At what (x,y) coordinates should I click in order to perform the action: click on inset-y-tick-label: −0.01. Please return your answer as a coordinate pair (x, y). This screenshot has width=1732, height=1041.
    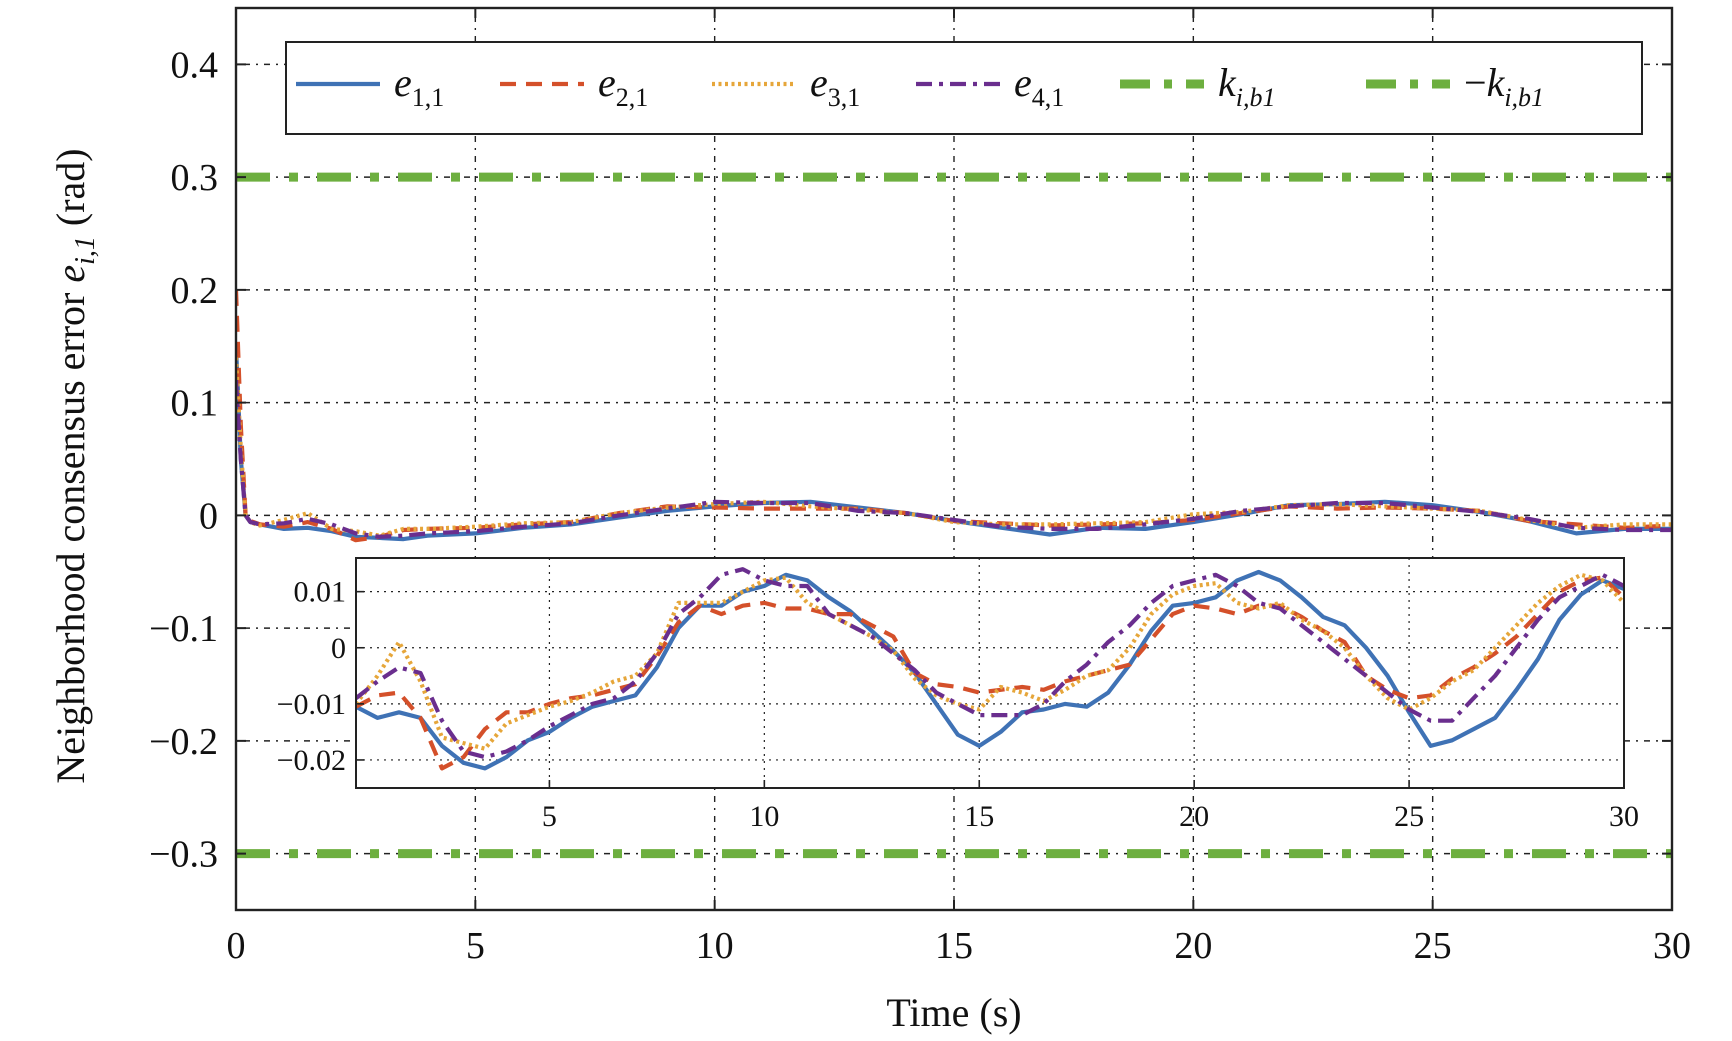
    Looking at the image, I should click on (311, 704).